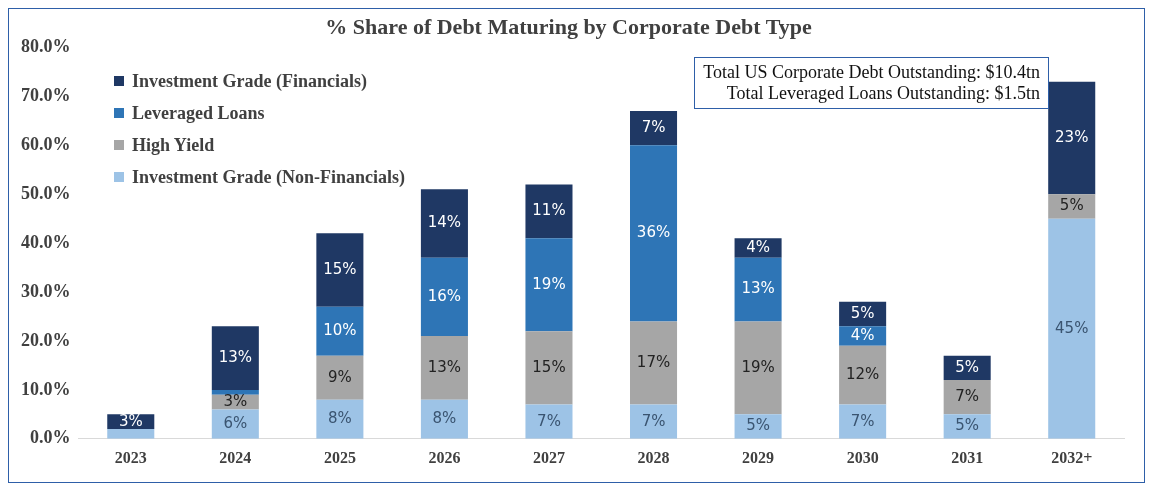  Describe the element at coordinates (130, 457) in the screenshot. I see `x-tick-label: 2023` at that location.